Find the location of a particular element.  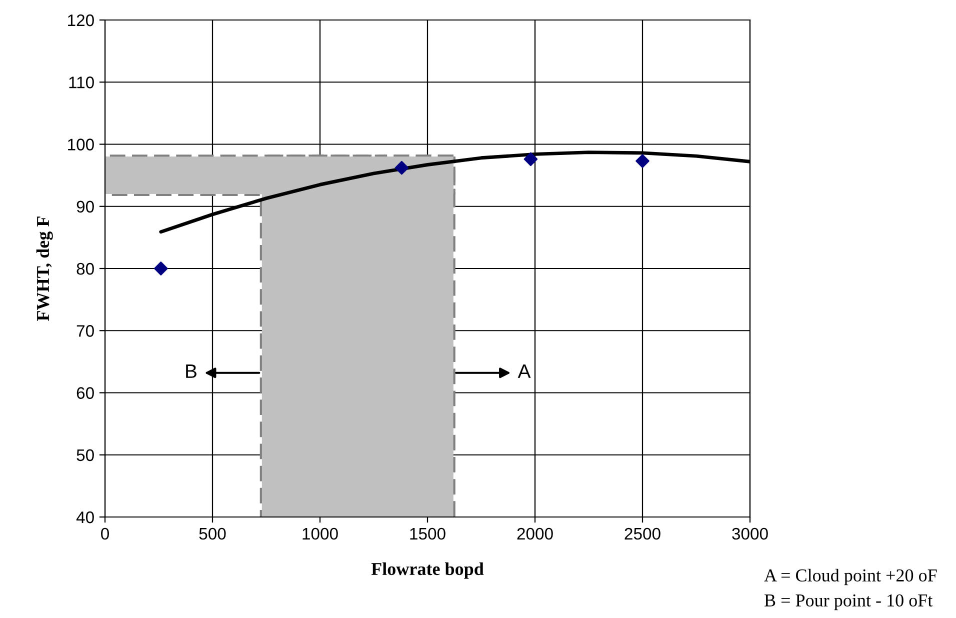

y-tick-label: 40 is located at coordinates (85, 517).